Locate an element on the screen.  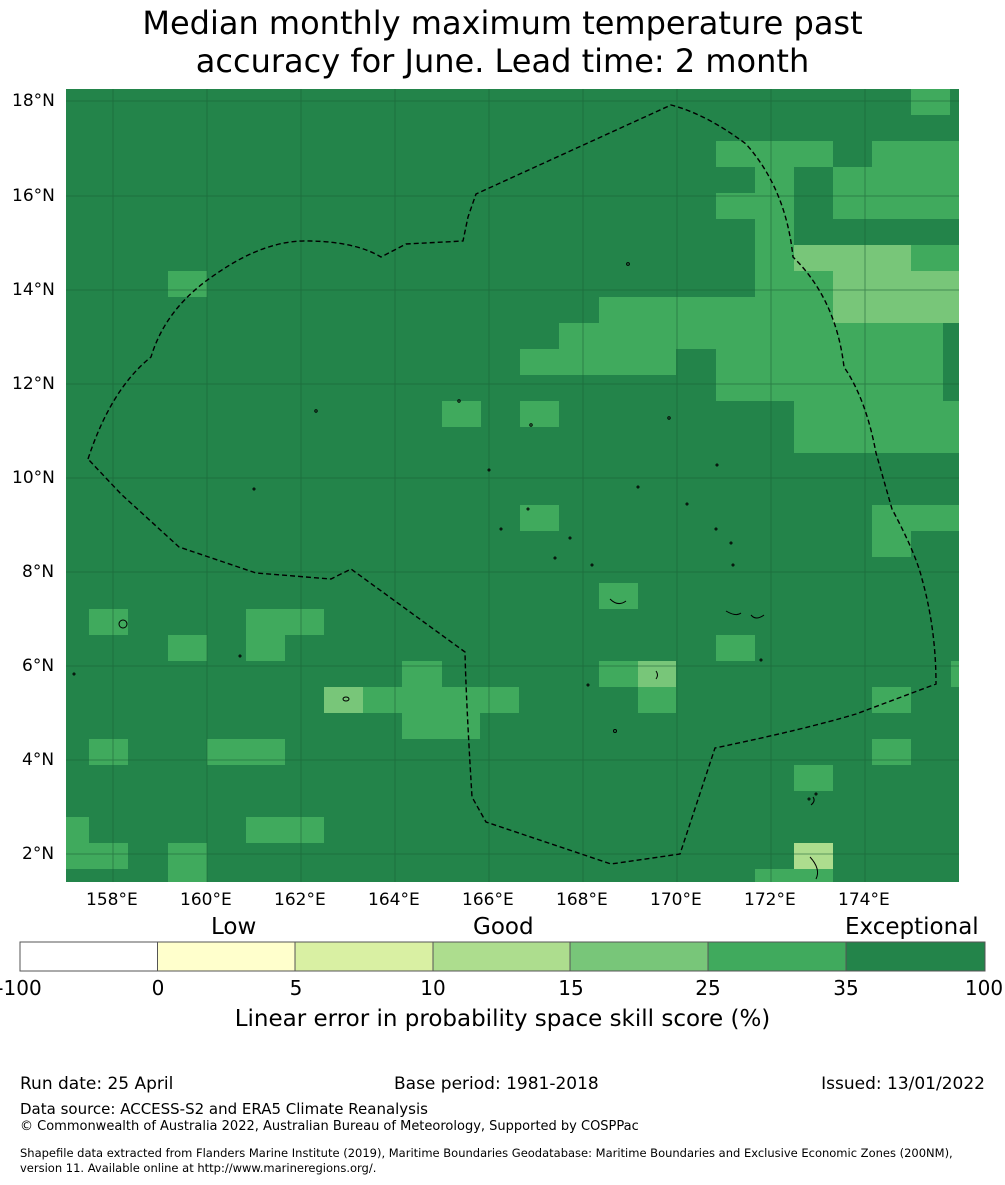
lon-label-168e: 168°E is located at coordinates (582, 900).